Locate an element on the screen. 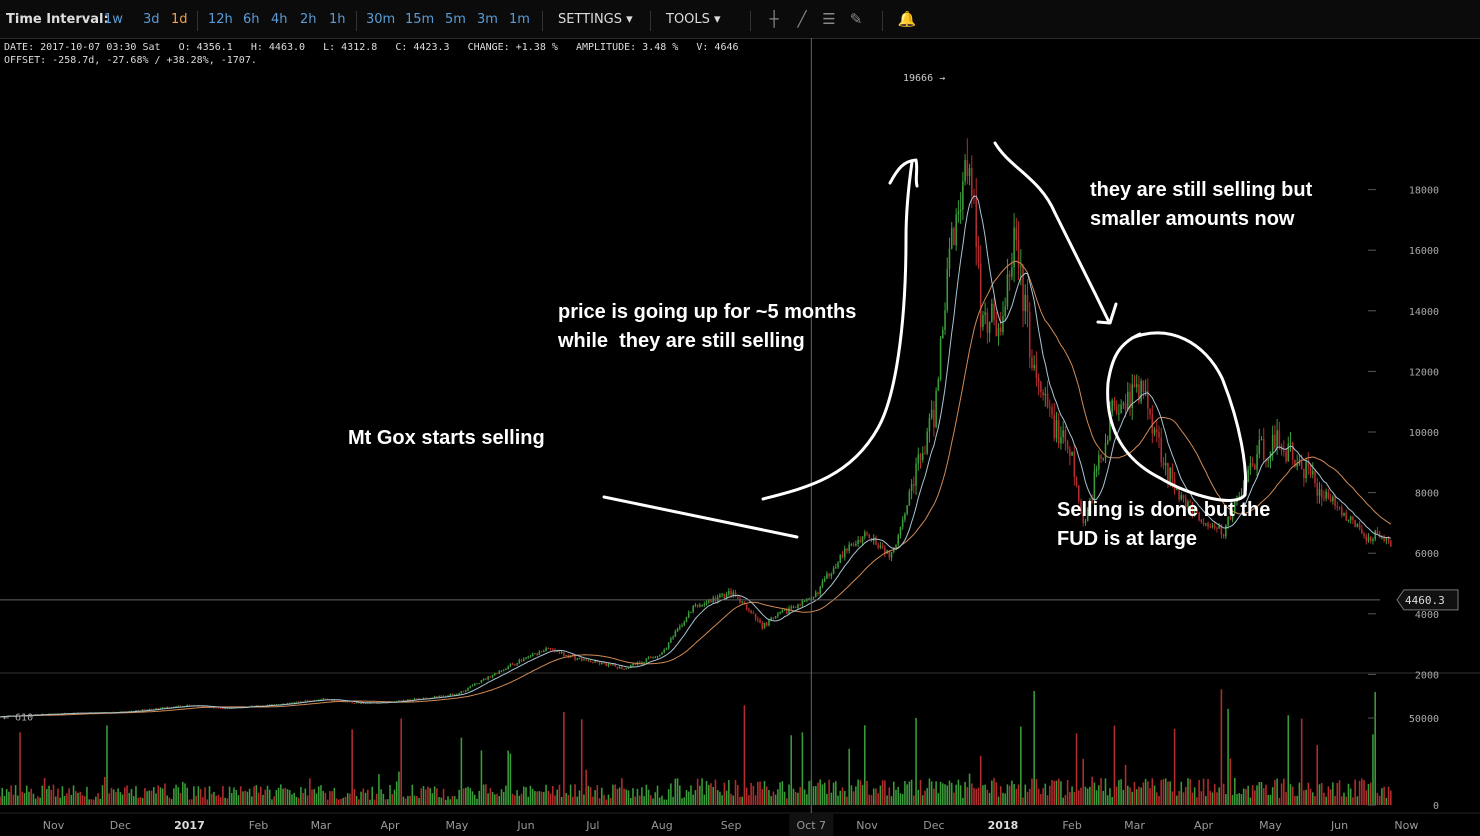  price-tick-label: 10000 is located at coordinates (1424, 433).